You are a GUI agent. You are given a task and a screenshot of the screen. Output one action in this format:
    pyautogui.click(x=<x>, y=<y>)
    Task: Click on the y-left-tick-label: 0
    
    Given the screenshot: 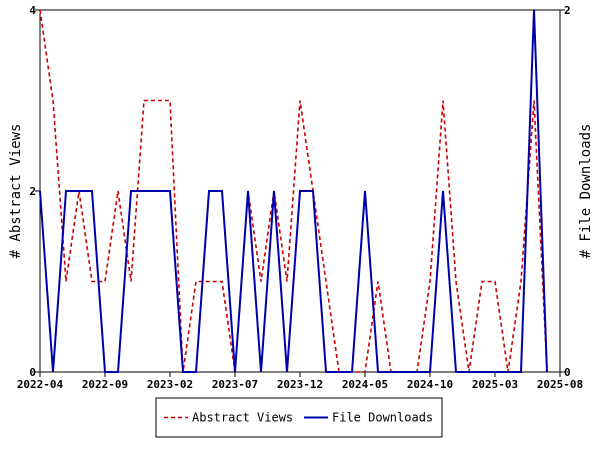 What is the action you would take?
    pyautogui.click(x=32, y=372)
    